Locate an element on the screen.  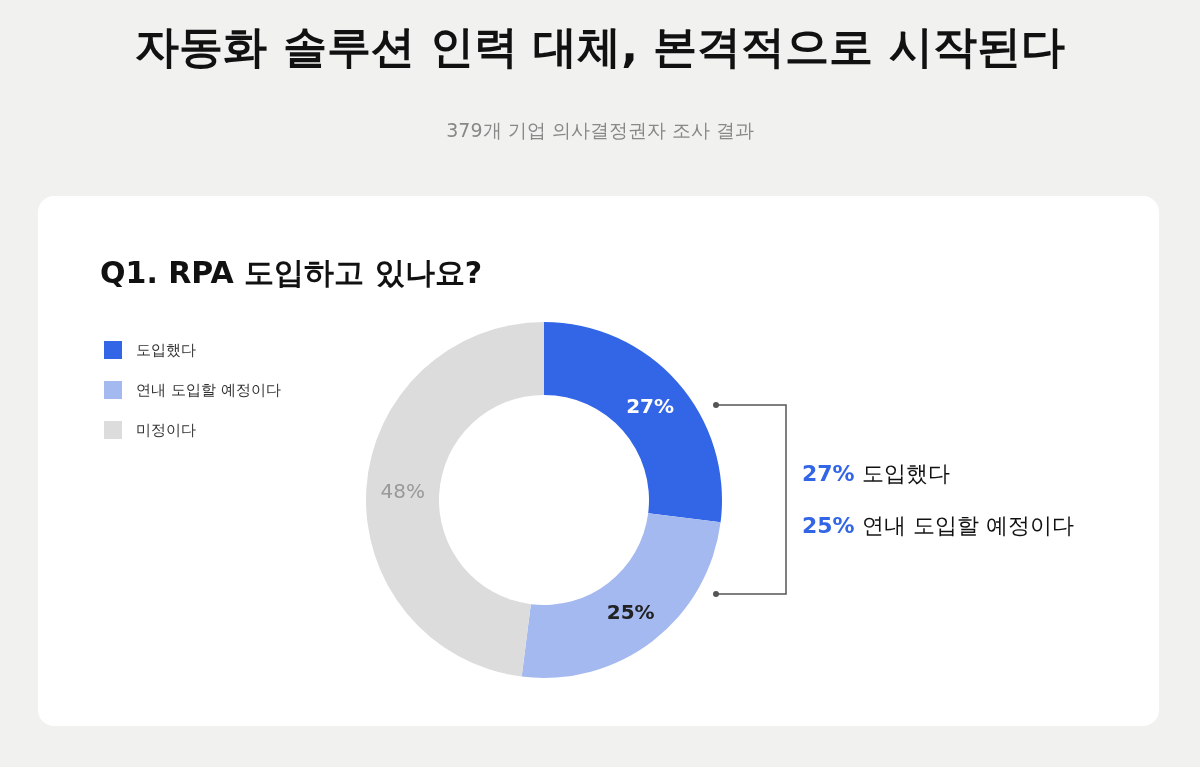
data-label: 27% is located at coordinates (650, 406).